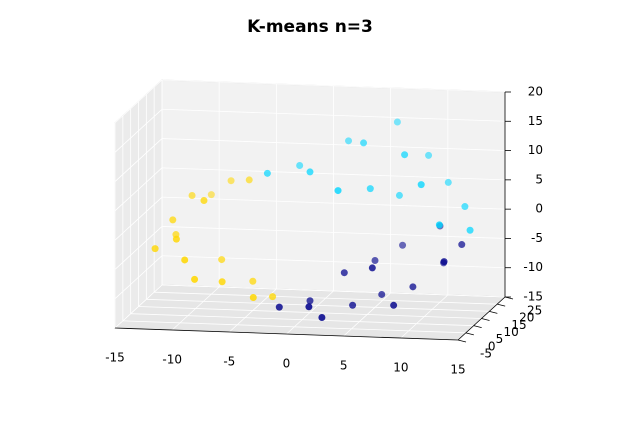 The image size is (619, 423). What do you see at coordinates (486, 354) in the screenshot?
I see `y-tick-label: -5` at bounding box center [486, 354].